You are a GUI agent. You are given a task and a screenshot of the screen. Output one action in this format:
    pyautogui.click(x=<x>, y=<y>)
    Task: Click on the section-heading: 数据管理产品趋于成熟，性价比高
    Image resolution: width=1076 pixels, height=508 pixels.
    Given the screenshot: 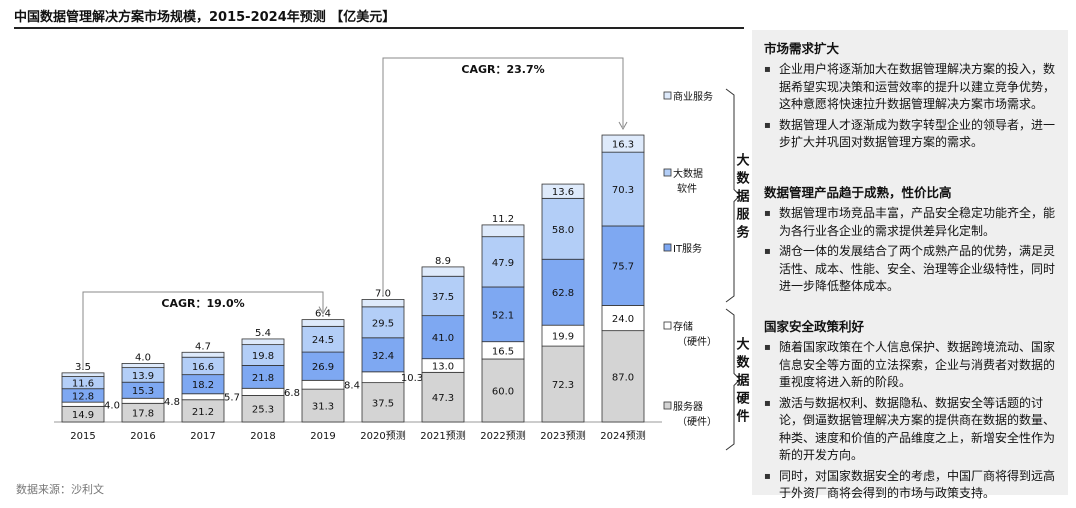 What is the action you would take?
    pyautogui.click(x=858, y=192)
    